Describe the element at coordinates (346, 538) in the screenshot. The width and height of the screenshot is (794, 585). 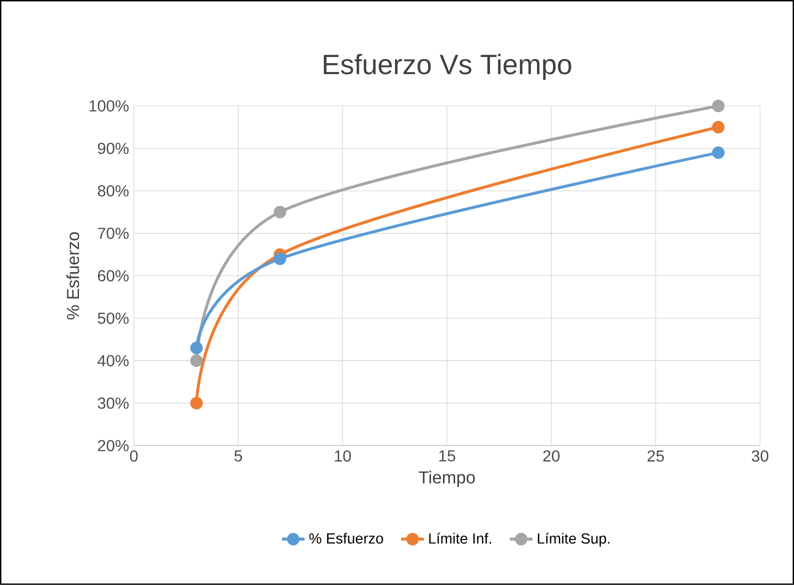
I see `legend-label: % Esfuerzo` at that location.